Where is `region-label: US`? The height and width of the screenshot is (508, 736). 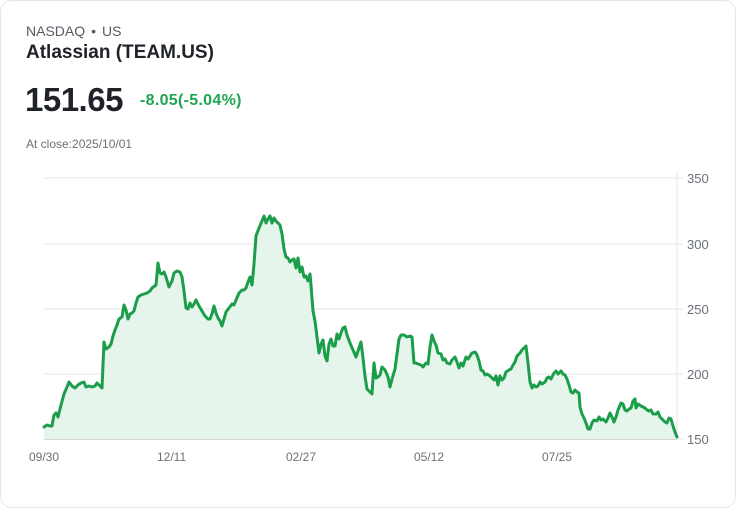
region-label: US is located at coordinates (112, 31).